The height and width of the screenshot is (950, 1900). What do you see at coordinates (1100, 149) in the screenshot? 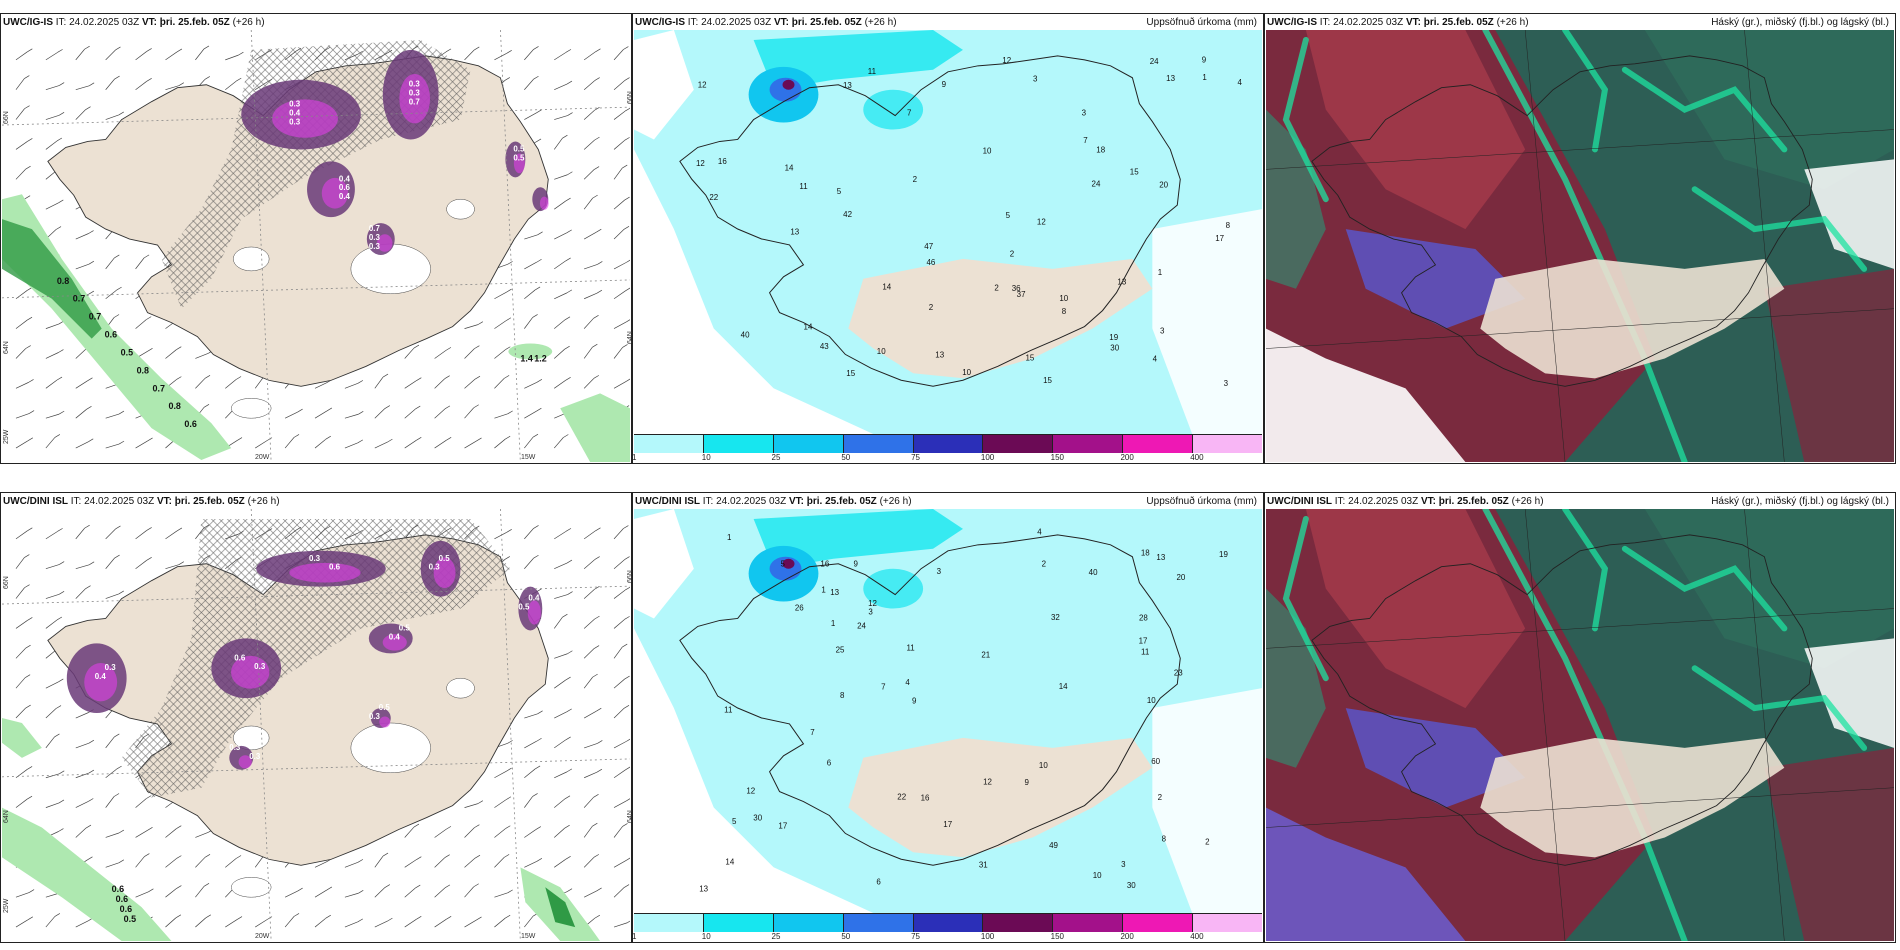
I see `value-label: 18` at bounding box center [1100, 149].